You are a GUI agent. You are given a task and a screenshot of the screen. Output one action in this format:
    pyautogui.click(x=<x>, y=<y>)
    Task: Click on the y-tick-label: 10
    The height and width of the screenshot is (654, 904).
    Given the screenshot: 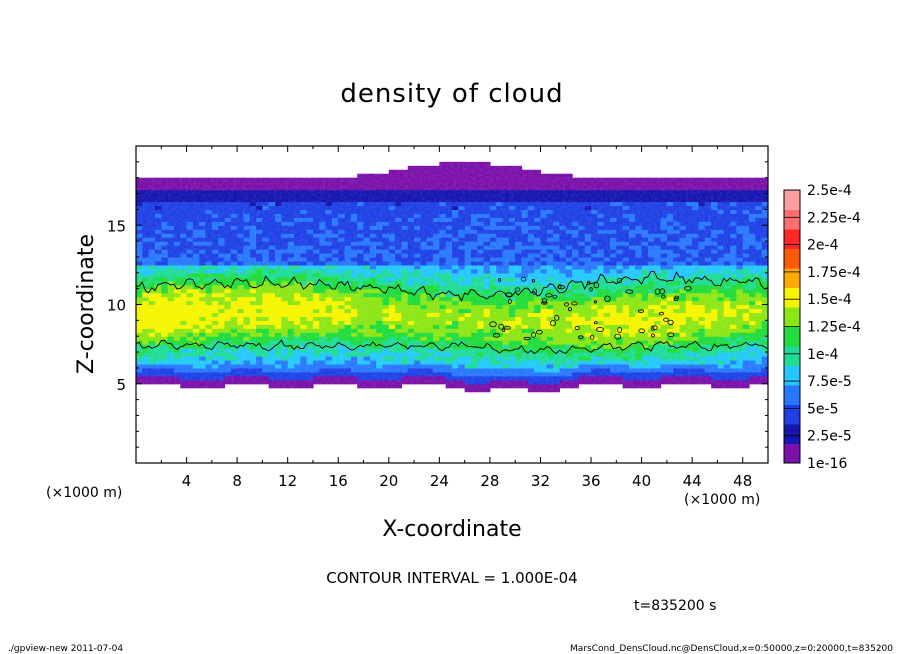 What is the action you would take?
    pyautogui.click(x=116, y=306)
    